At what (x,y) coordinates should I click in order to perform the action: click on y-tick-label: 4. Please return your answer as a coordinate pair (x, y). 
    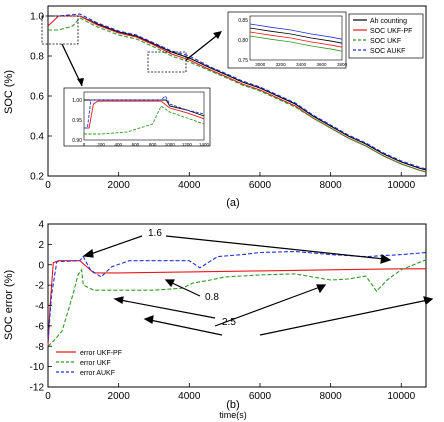
    Looking at the image, I should click on (41, 225).